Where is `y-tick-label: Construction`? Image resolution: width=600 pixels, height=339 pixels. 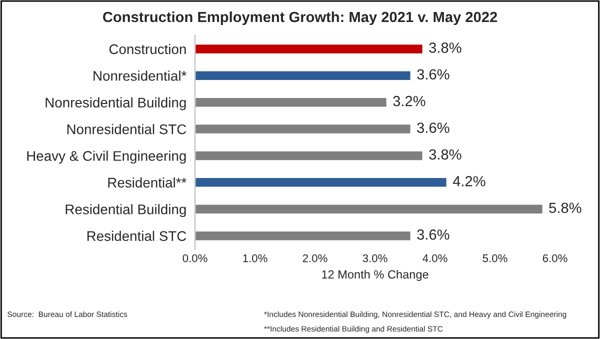 y-tick-label: Construction is located at coordinates (147, 49).